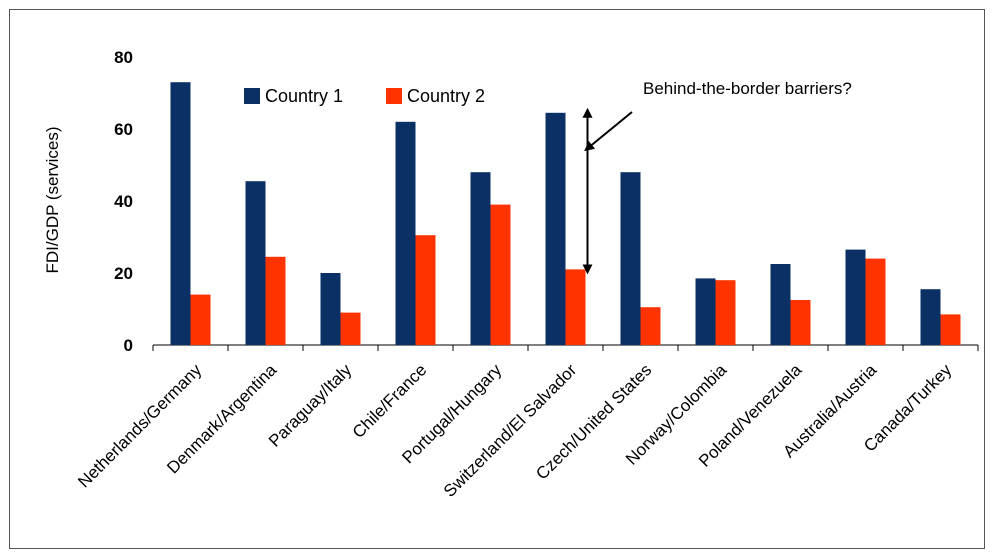 The width and height of the screenshot is (995, 559). Describe the element at coordinates (446, 96) in the screenshot. I see `legend-label-2: Country 2` at that location.